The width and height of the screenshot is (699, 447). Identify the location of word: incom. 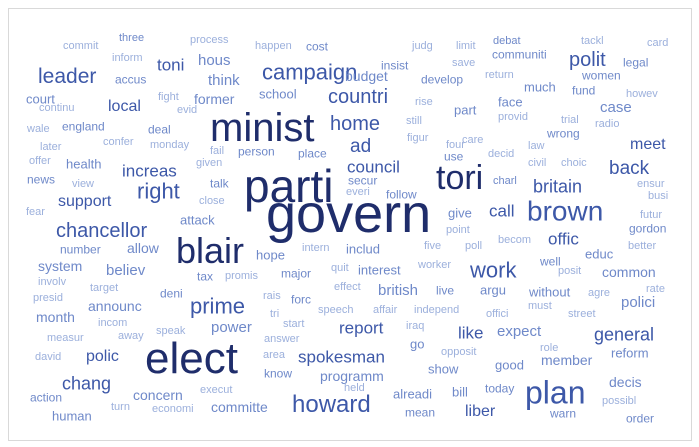
(113, 323).